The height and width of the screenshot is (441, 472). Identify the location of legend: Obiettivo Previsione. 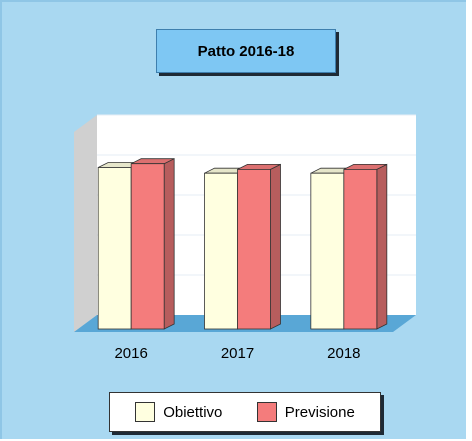
(245, 412).